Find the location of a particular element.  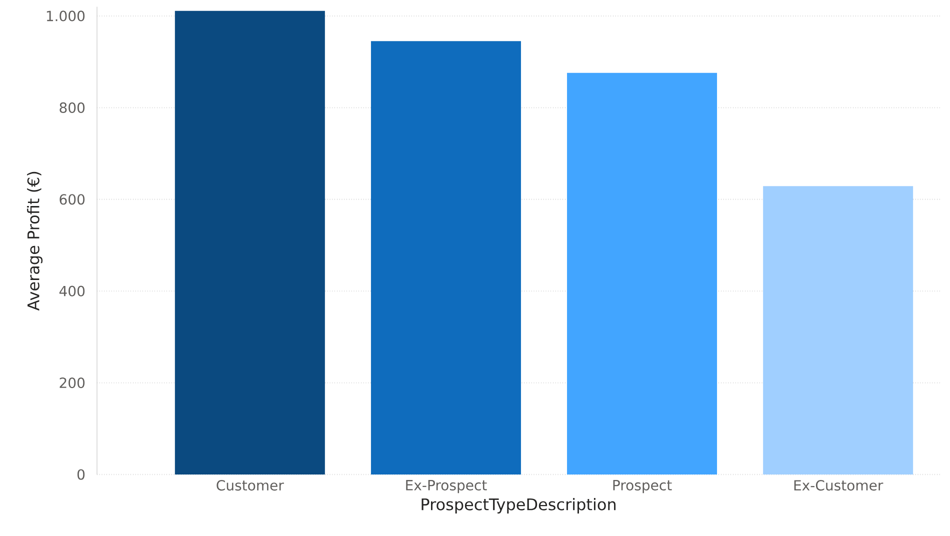

x-tick-label: Ex-Customer is located at coordinates (839, 485).